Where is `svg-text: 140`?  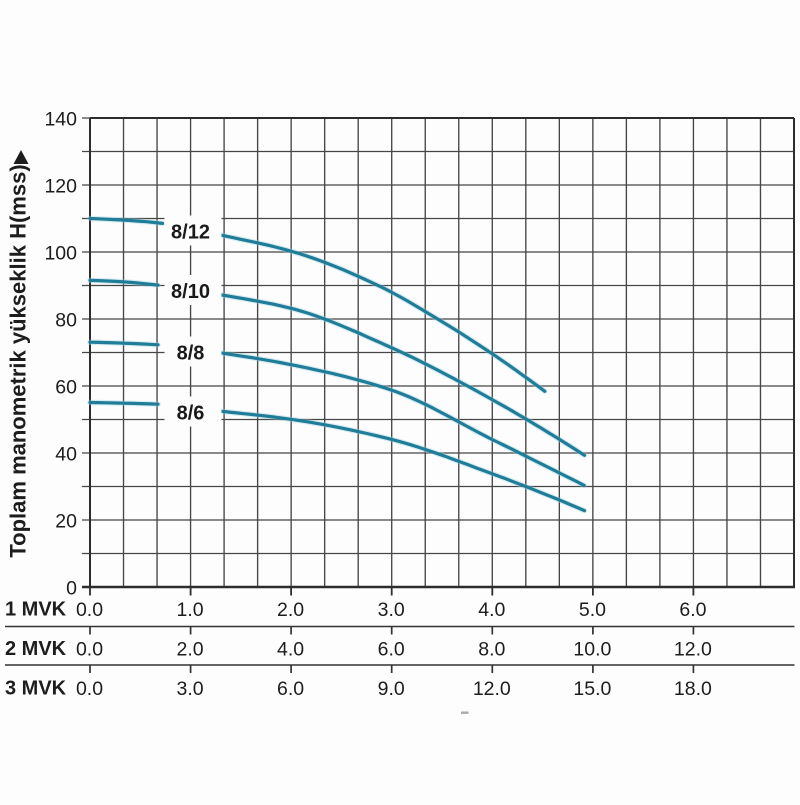
svg-text: 140 is located at coordinates (60, 119).